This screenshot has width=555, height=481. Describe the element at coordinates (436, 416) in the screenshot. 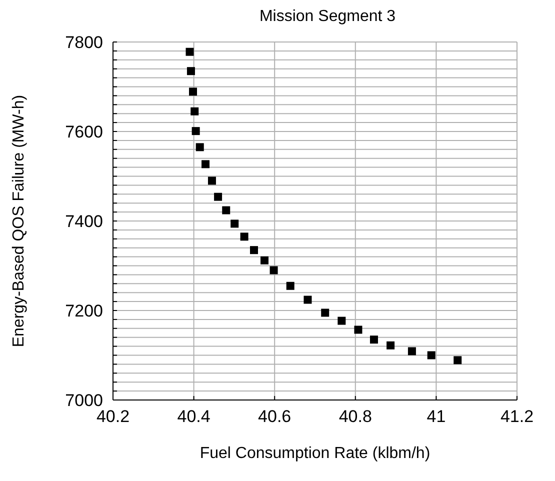

I see `x-tick-label: 41` at that location.